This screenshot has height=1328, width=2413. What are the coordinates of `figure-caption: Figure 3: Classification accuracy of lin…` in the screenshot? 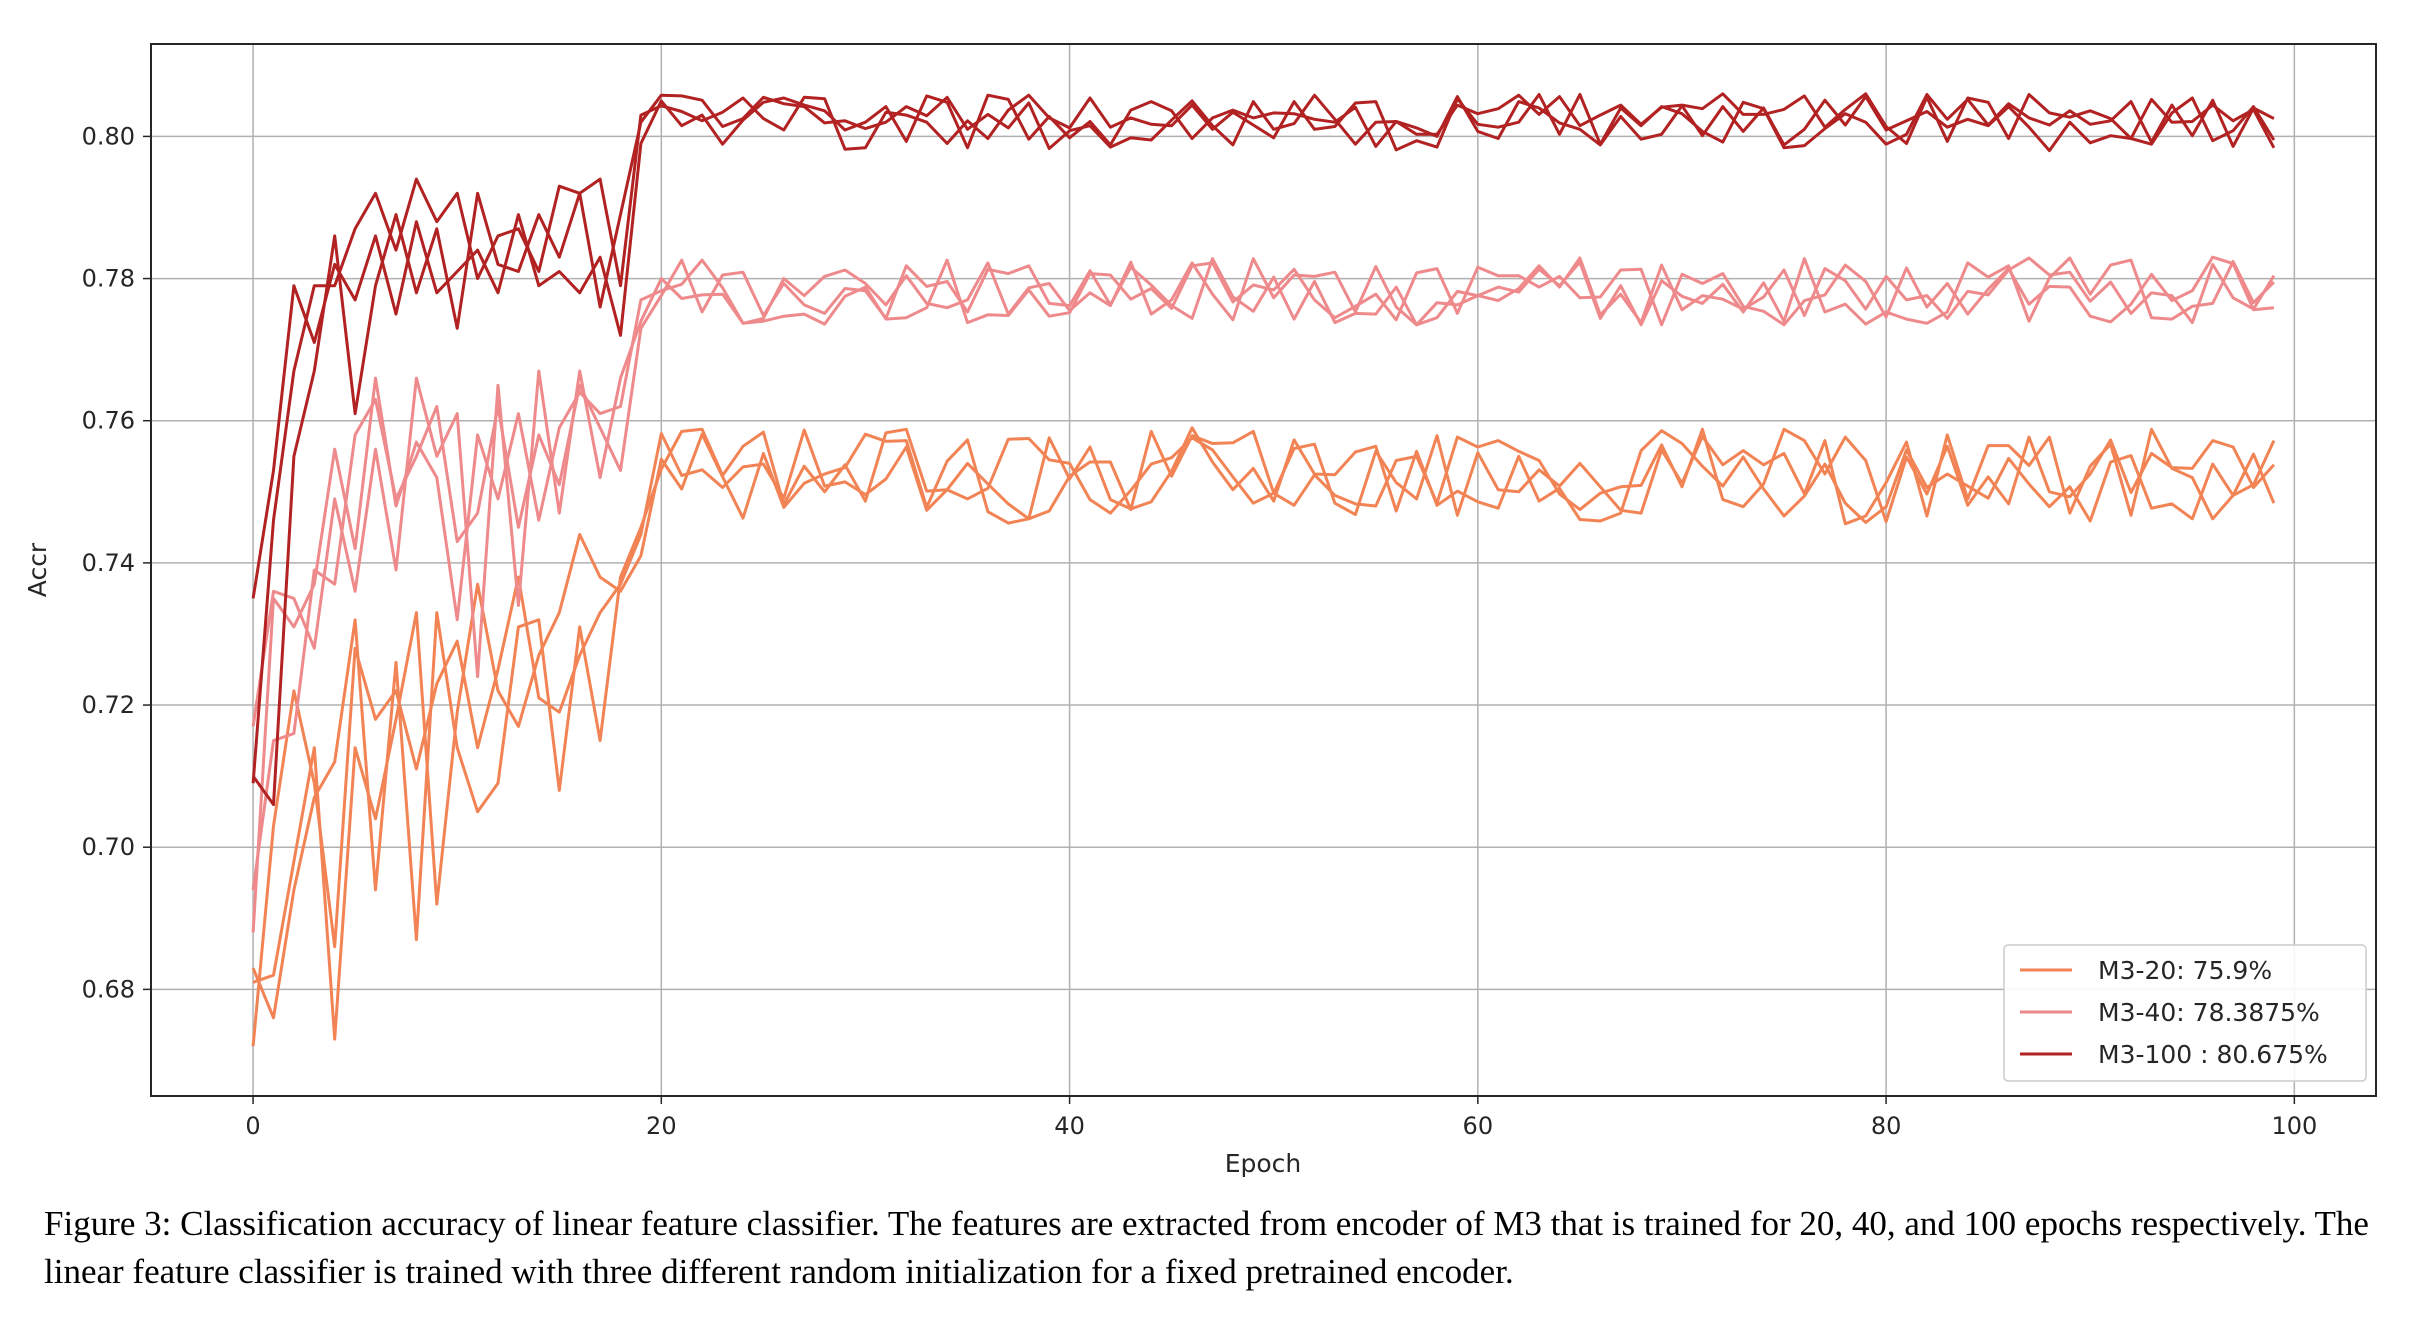 It's located at (1206, 1247).